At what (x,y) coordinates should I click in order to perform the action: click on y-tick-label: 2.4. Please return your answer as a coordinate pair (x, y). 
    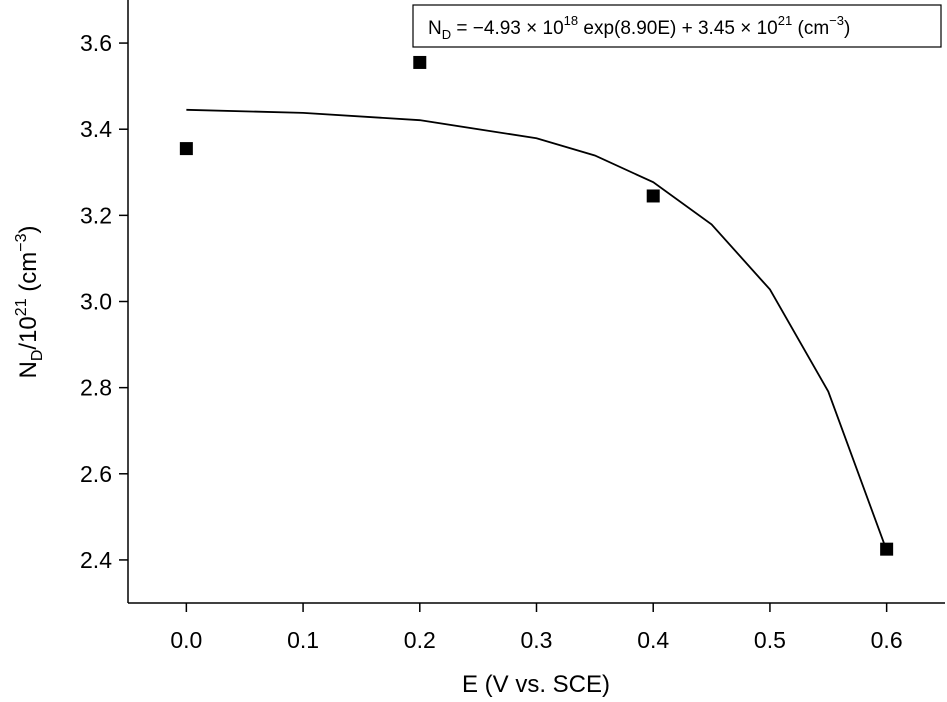
    Looking at the image, I should click on (96, 560).